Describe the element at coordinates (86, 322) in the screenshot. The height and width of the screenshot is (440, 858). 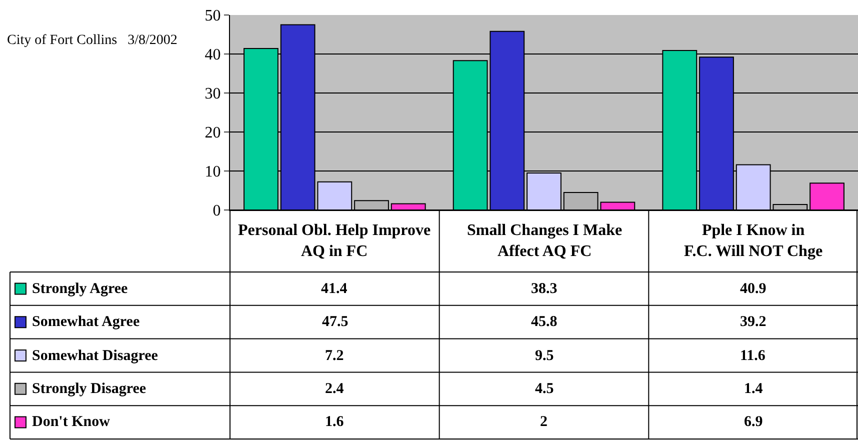
I see `legend-label: Somewhat Agree` at that location.